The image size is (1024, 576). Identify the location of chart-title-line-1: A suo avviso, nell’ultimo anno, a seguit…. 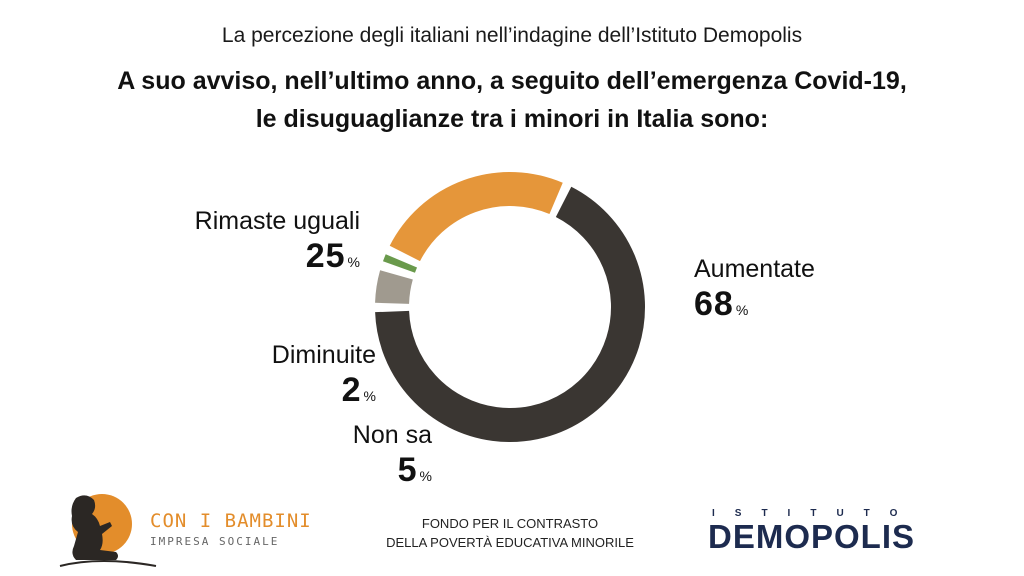
(512, 81).